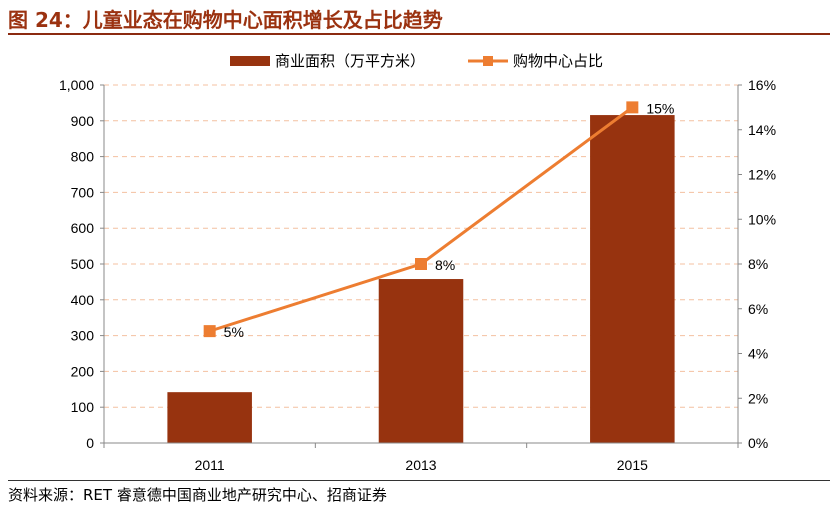  What do you see at coordinates (83, 228) in the screenshot?
I see `left-axis-tick-label: 600` at bounding box center [83, 228].